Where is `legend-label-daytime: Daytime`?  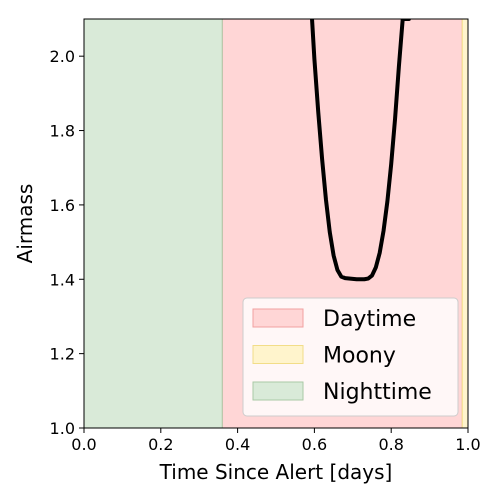
legend-label-daytime: Daytime is located at coordinates (369, 319).